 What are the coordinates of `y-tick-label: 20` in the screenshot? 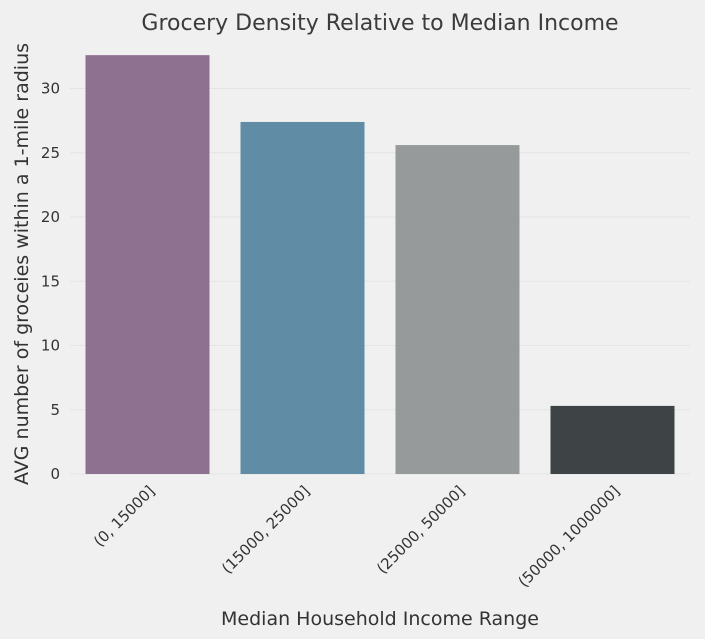 It's located at (50, 217).